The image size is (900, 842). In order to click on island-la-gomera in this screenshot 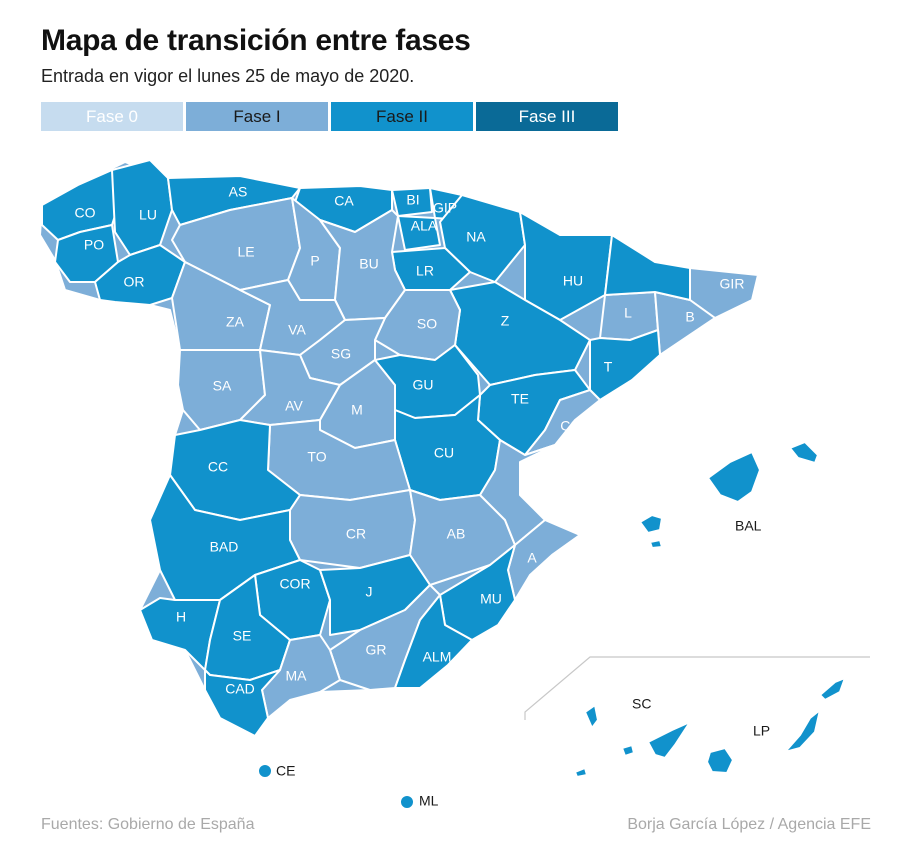, I will do `click(628, 750)`.